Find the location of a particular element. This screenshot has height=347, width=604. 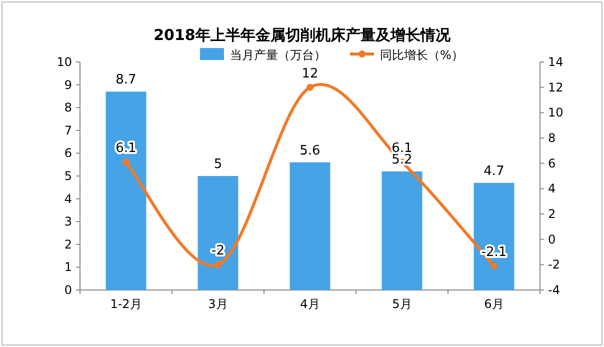

x-tick-label: 6月 is located at coordinates (494, 304).